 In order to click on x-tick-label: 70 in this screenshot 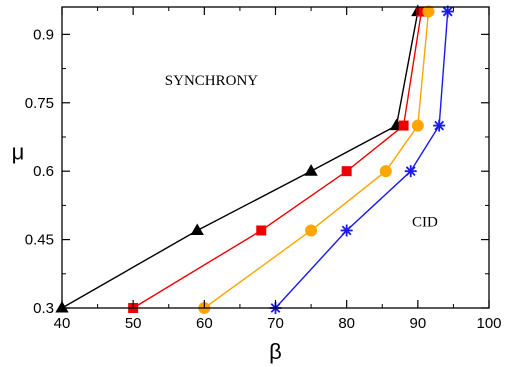, I will do `click(275, 323)`.